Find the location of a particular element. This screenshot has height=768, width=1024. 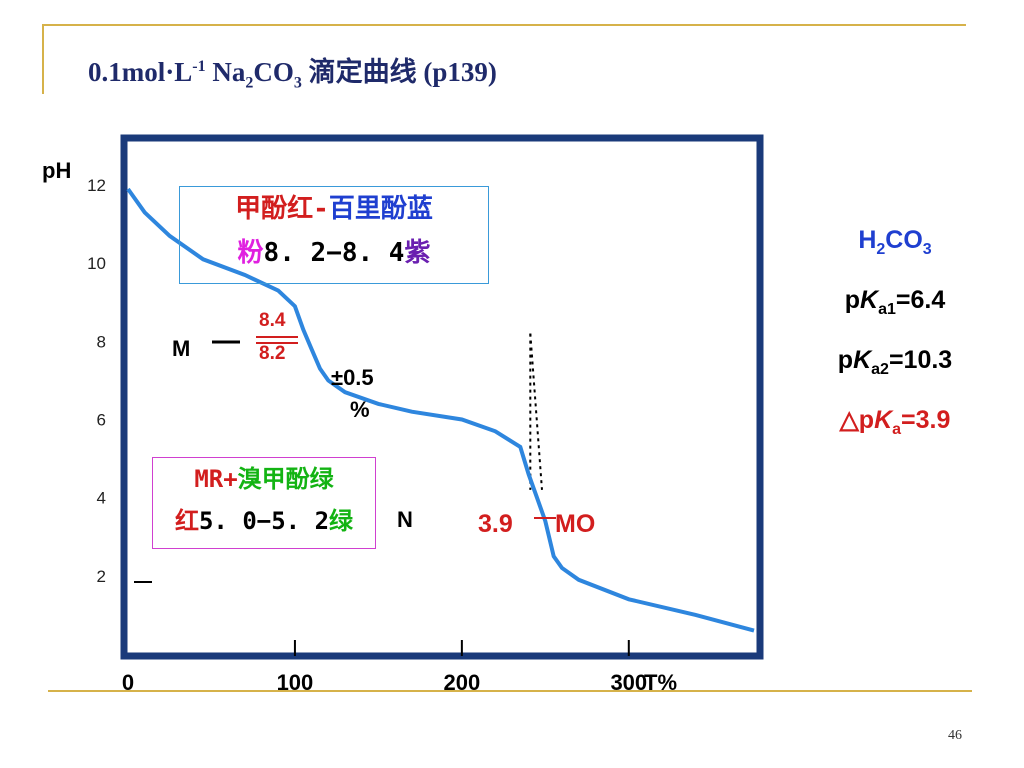

x-tick-label: 0 is located at coordinates (128, 682).